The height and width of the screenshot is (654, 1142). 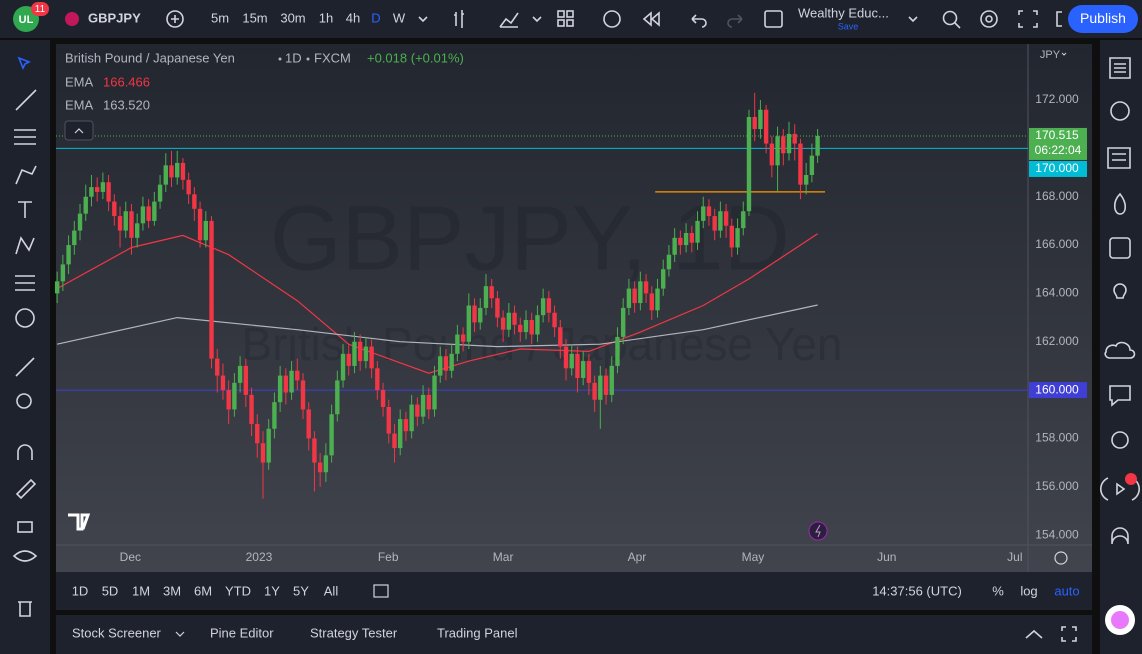 What do you see at coordinates (79, 130) in the screenshot?
I see `collapse-legend` at bounding box center [79, 130].